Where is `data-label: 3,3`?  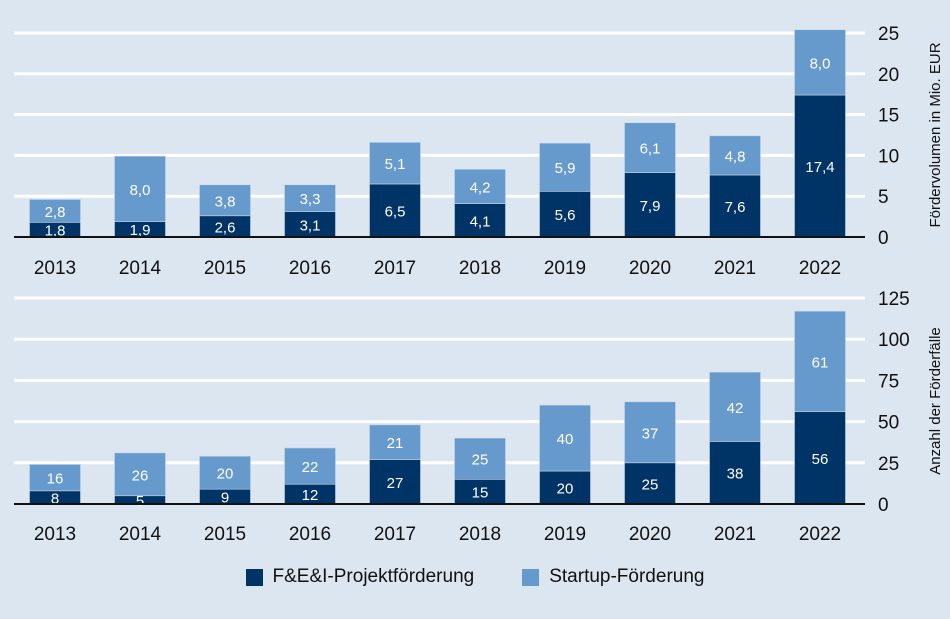
data-label: 3,3 is located at coordinates (310, 199).